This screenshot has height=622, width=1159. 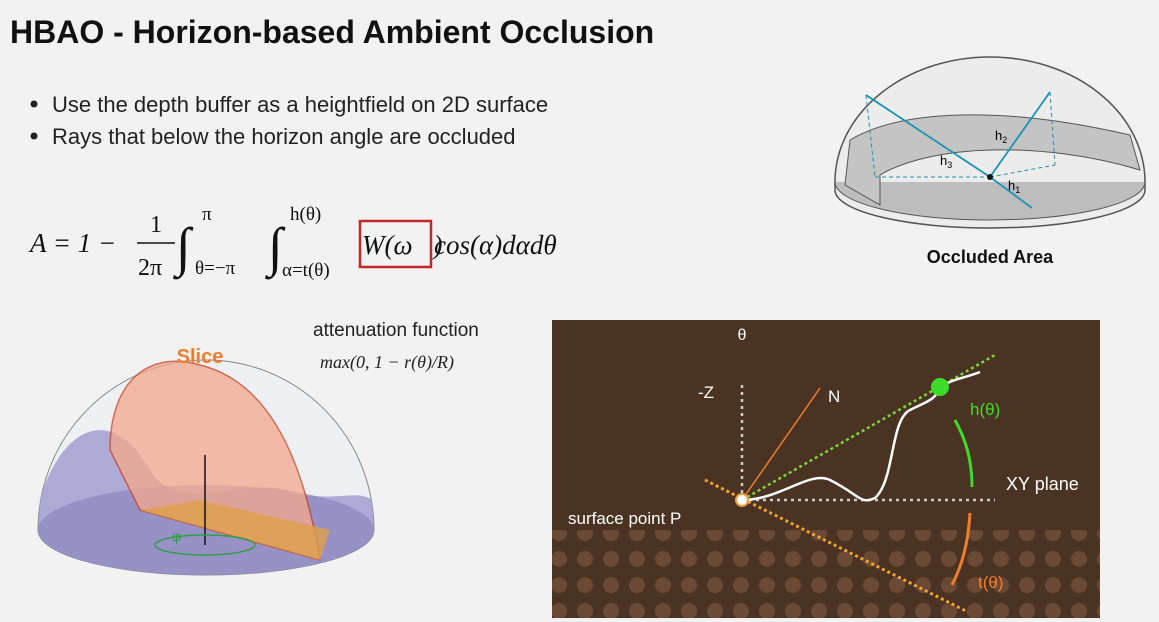 I want to click on tangent-line, so click(x=836, y=546).